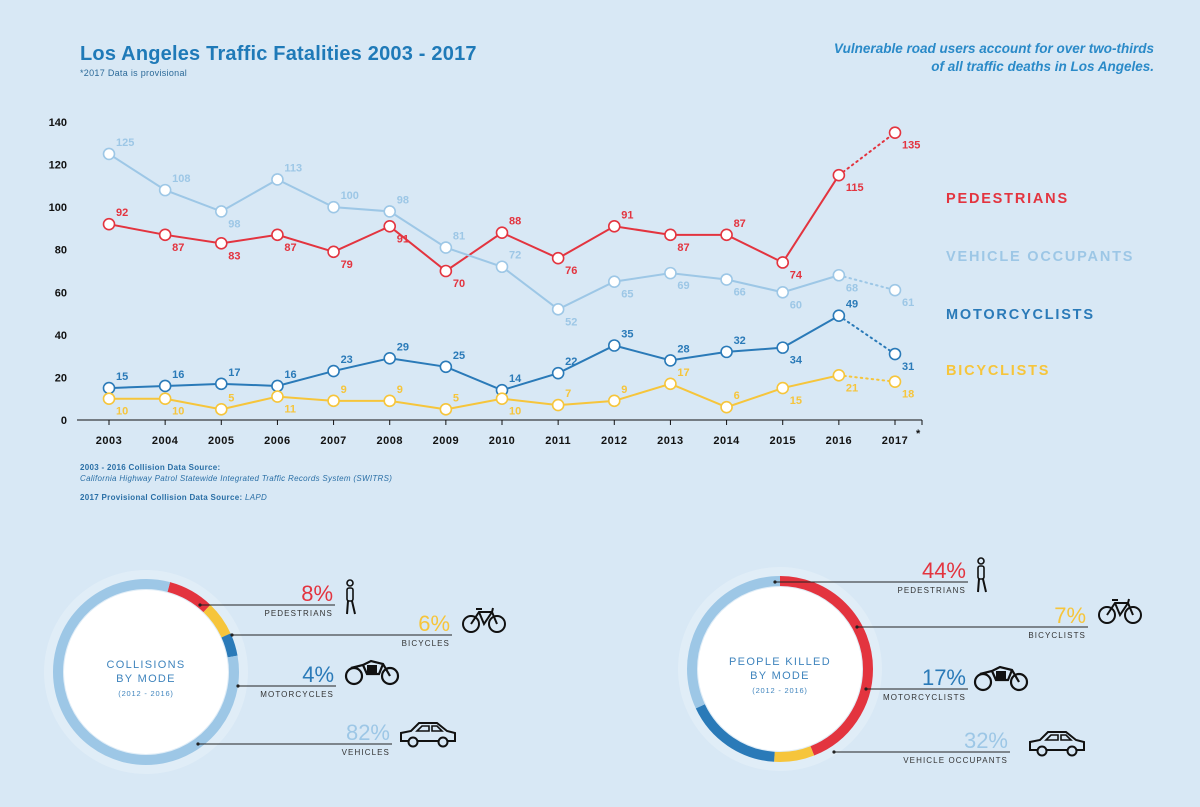 The height and width of the screenshot is (807, 1200). I want to click on icon-engine, so click(372, 669).